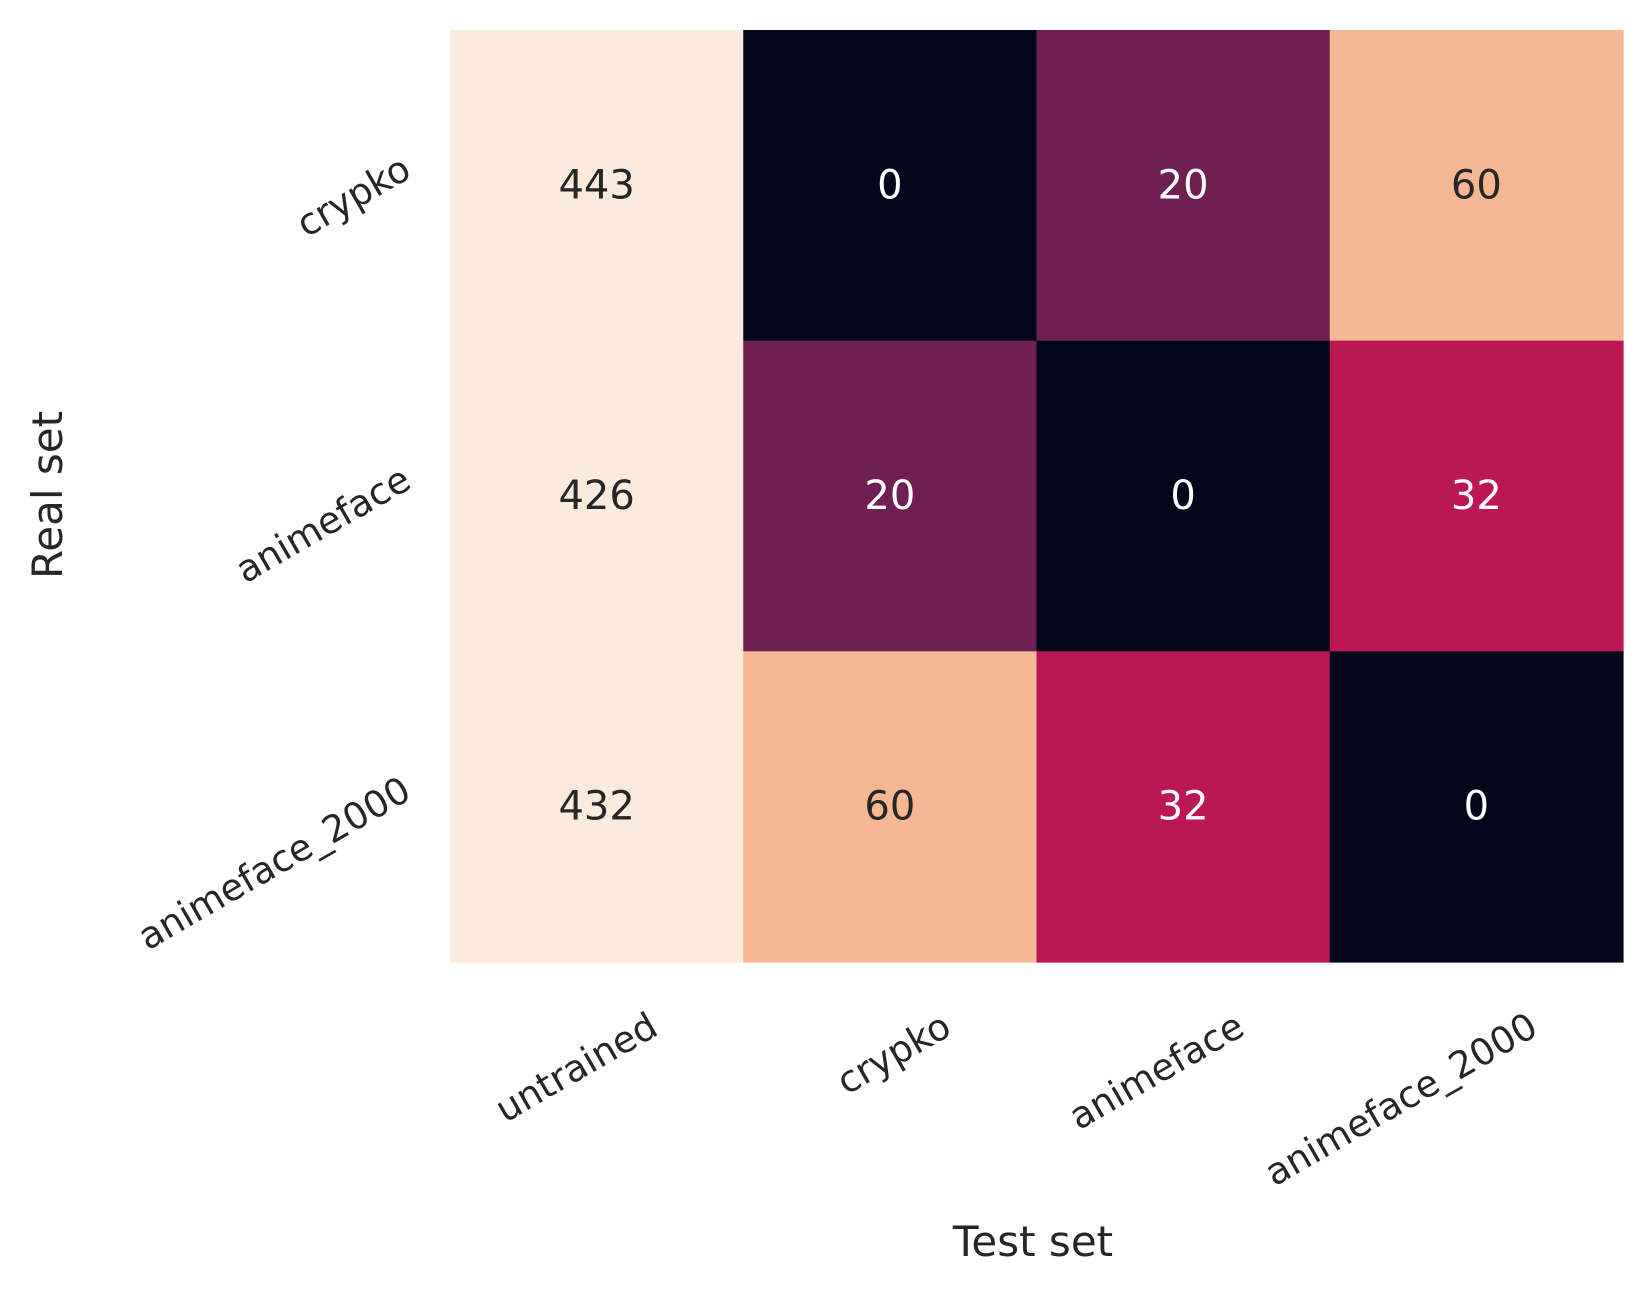  What do you see at coordinates (47, 495) in the screenshot?
I see `y-axis-label: Real set` at bounding box center [47, 495].